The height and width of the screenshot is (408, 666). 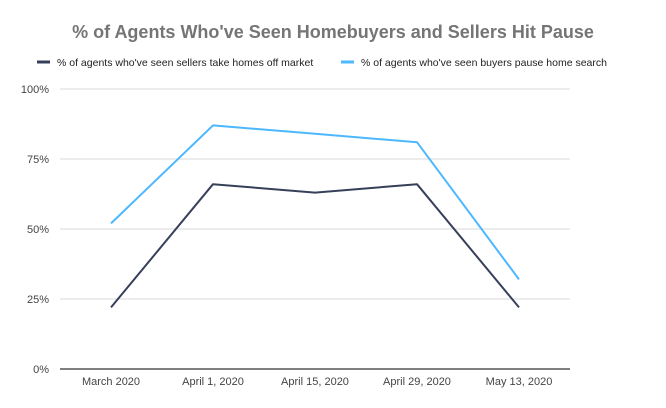 I want to click on y-tick-label: 50%, so click(x=38, y=230).